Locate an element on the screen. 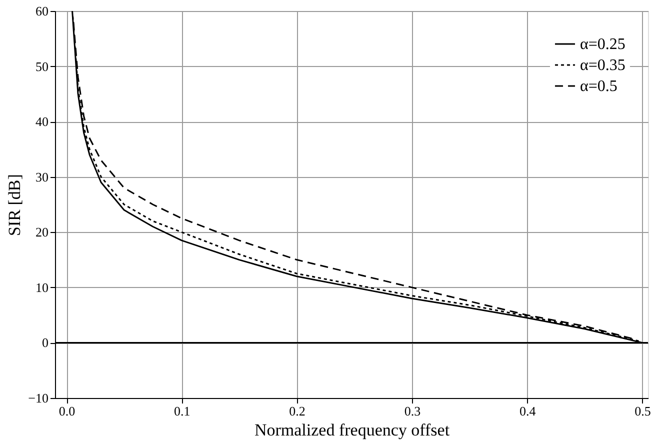 The width and height of the screenshot is (655, 443). x-tick-label: 0.2 is located at coordinates (297, 411).